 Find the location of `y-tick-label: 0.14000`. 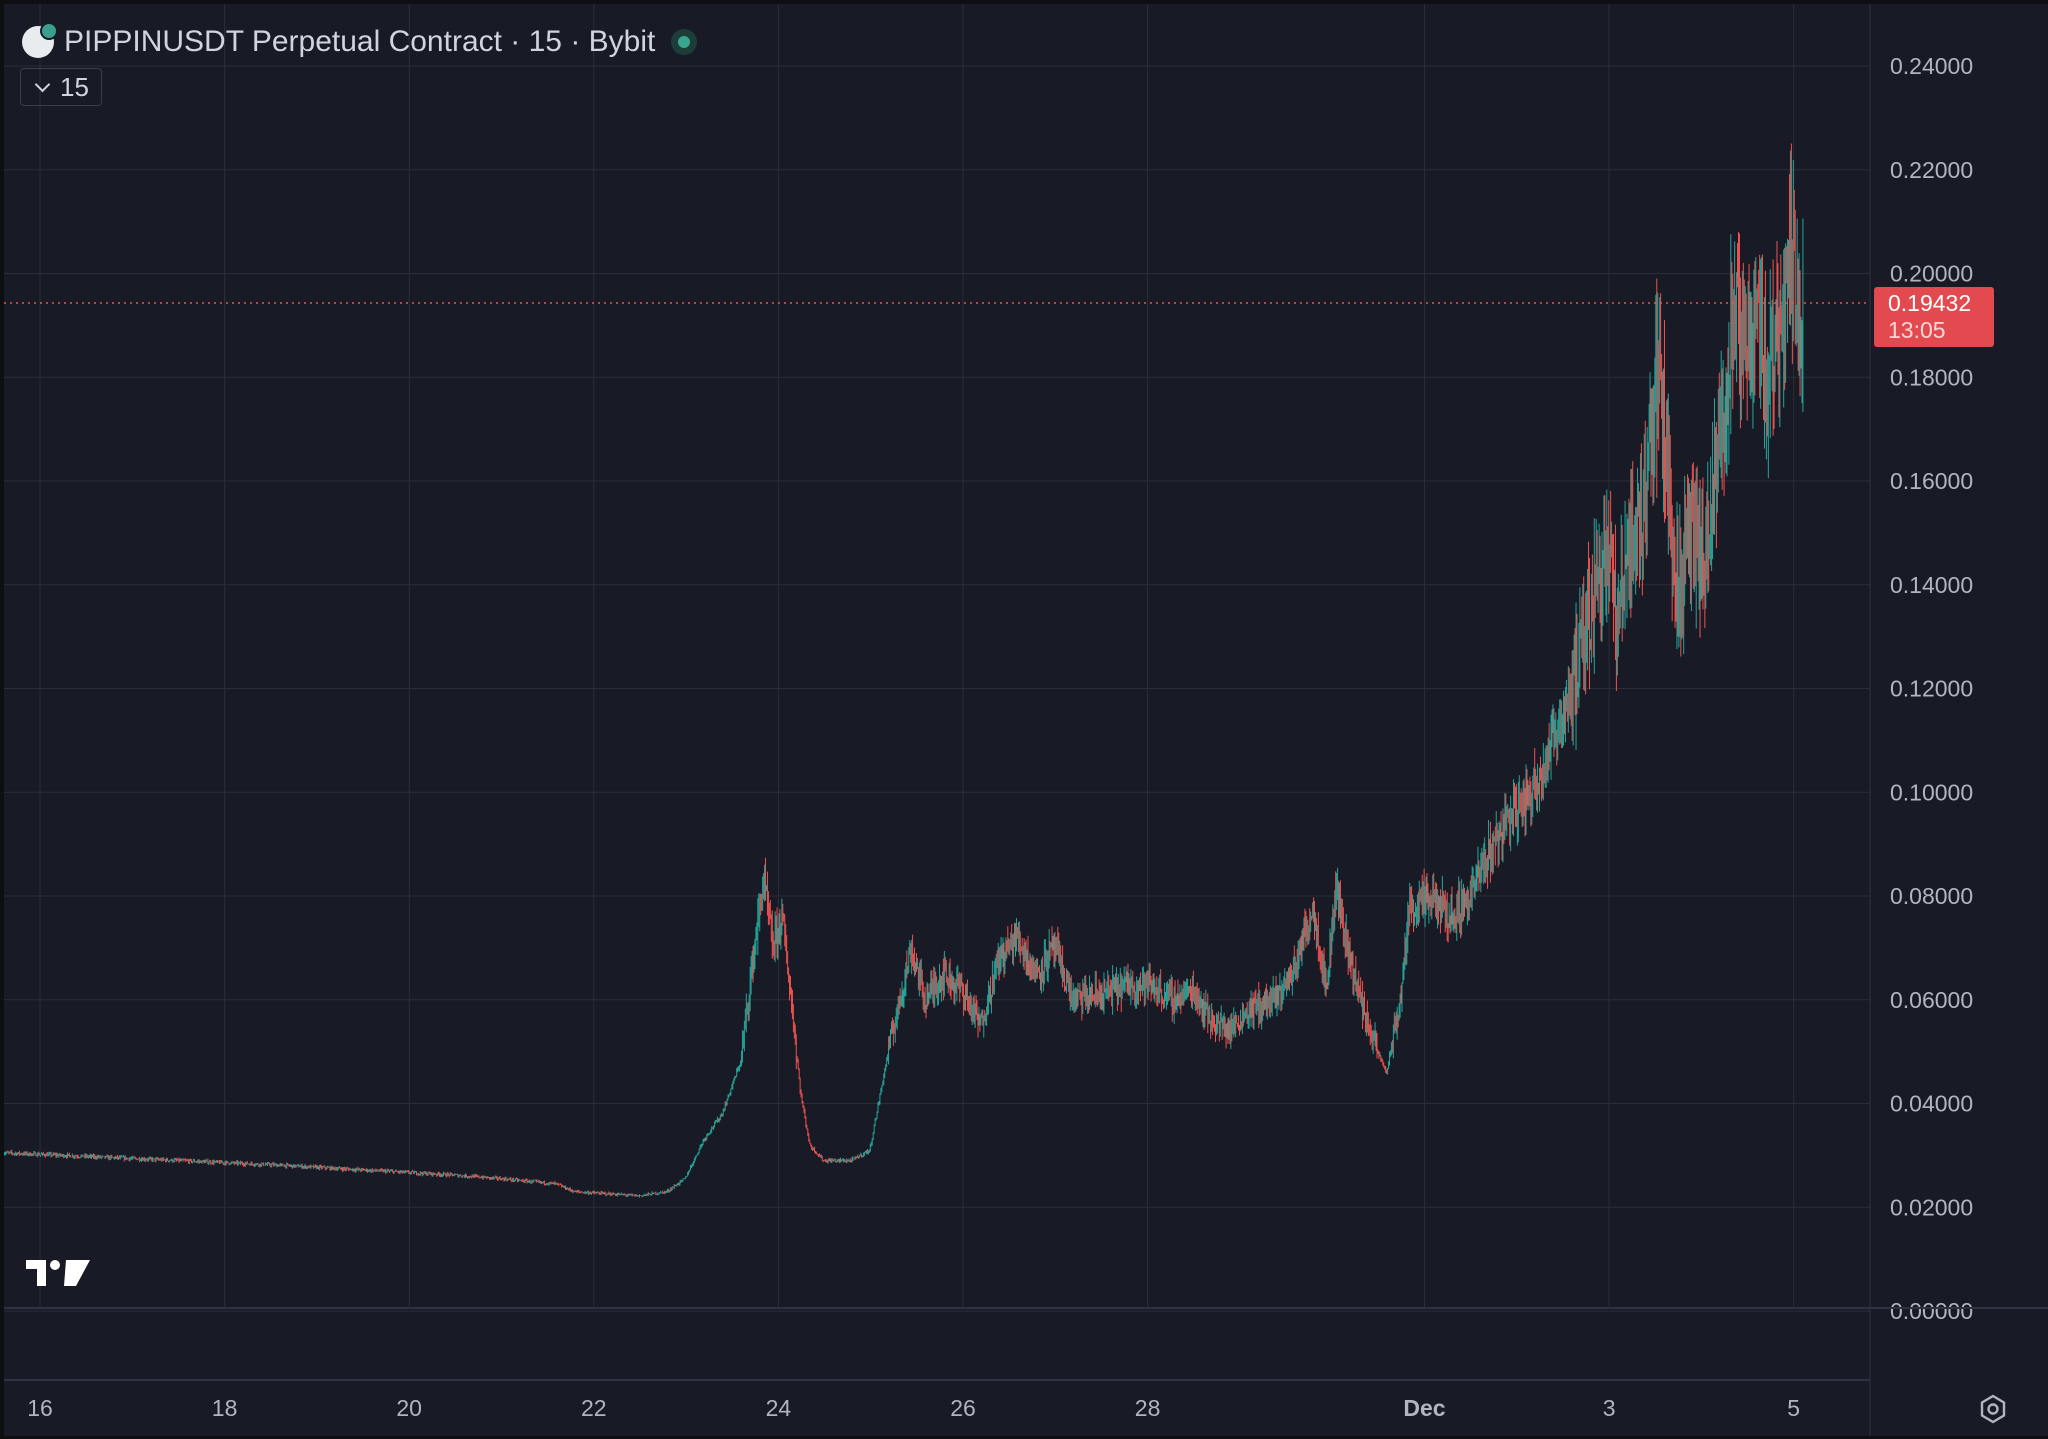

y-tick-label: 0.14000 is located at coordinates (1931, 585).